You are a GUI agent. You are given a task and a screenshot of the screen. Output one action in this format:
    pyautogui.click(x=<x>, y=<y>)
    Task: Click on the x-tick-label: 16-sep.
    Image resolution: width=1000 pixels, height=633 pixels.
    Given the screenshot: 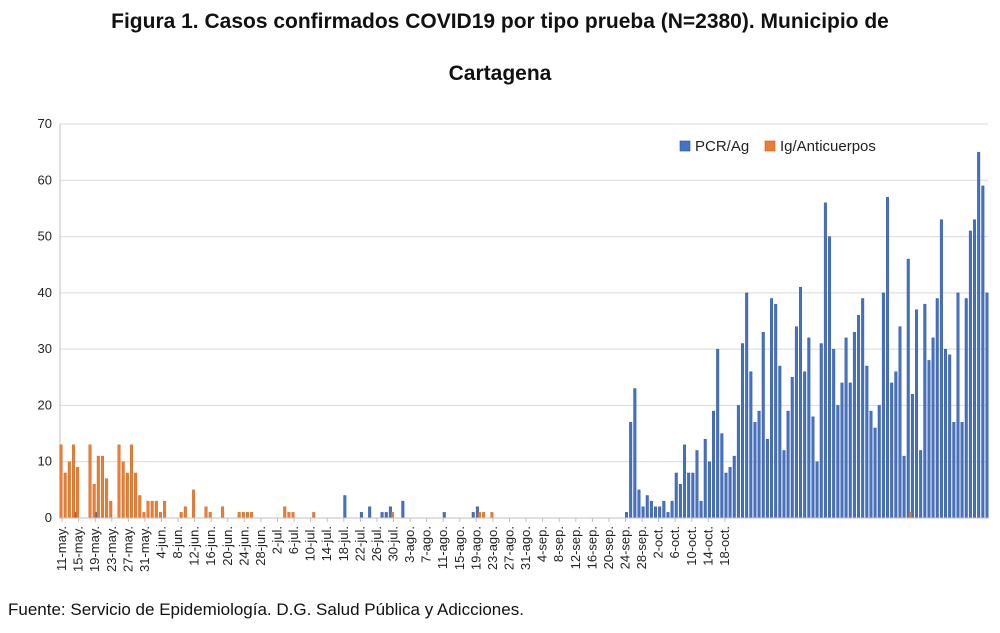 What is the action you would take?
    pyautogui.click(x=591, y=547)
    